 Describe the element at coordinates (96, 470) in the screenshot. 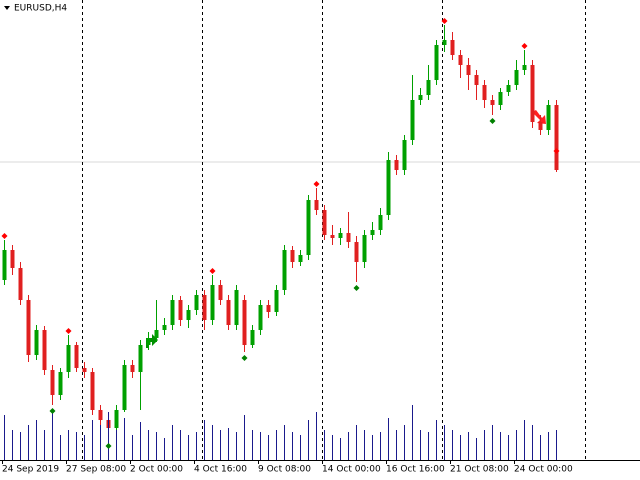

I see `x-tick-label: 27 Sep 08:00` at that location.